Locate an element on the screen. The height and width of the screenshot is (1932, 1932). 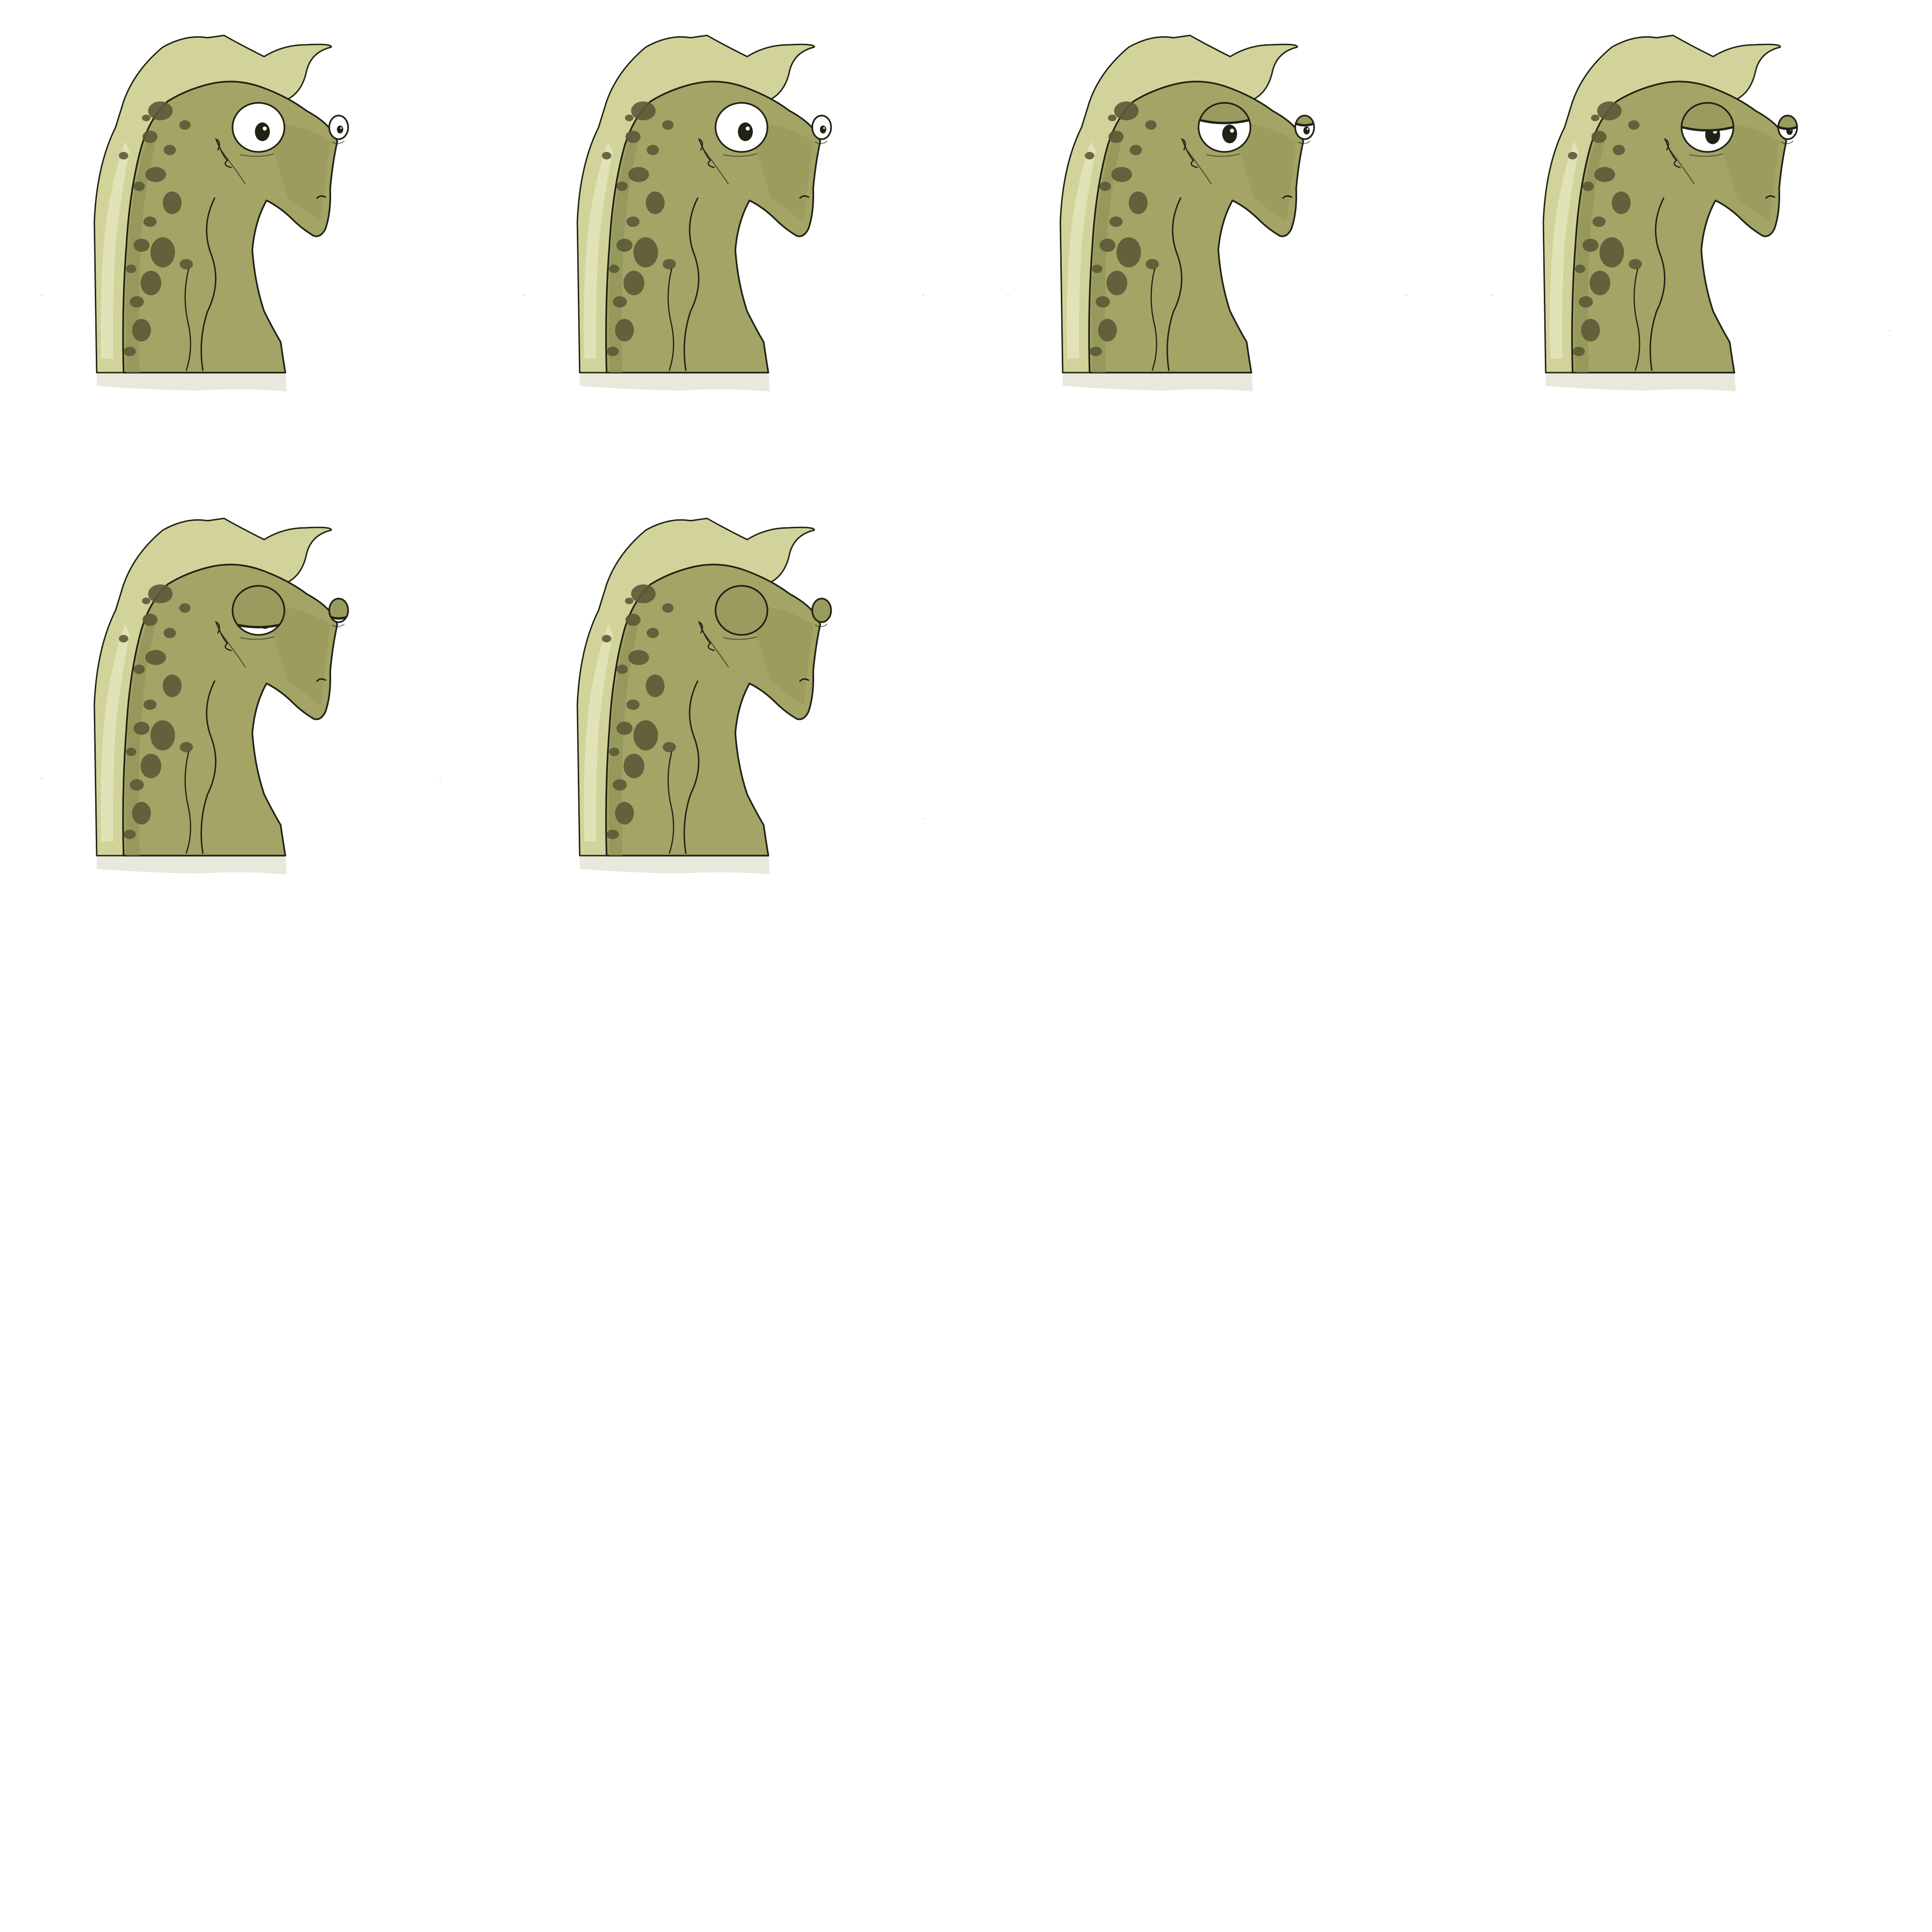
sprite-frame-3-eyes-half-lidded is located at coordinates (1207, 241).